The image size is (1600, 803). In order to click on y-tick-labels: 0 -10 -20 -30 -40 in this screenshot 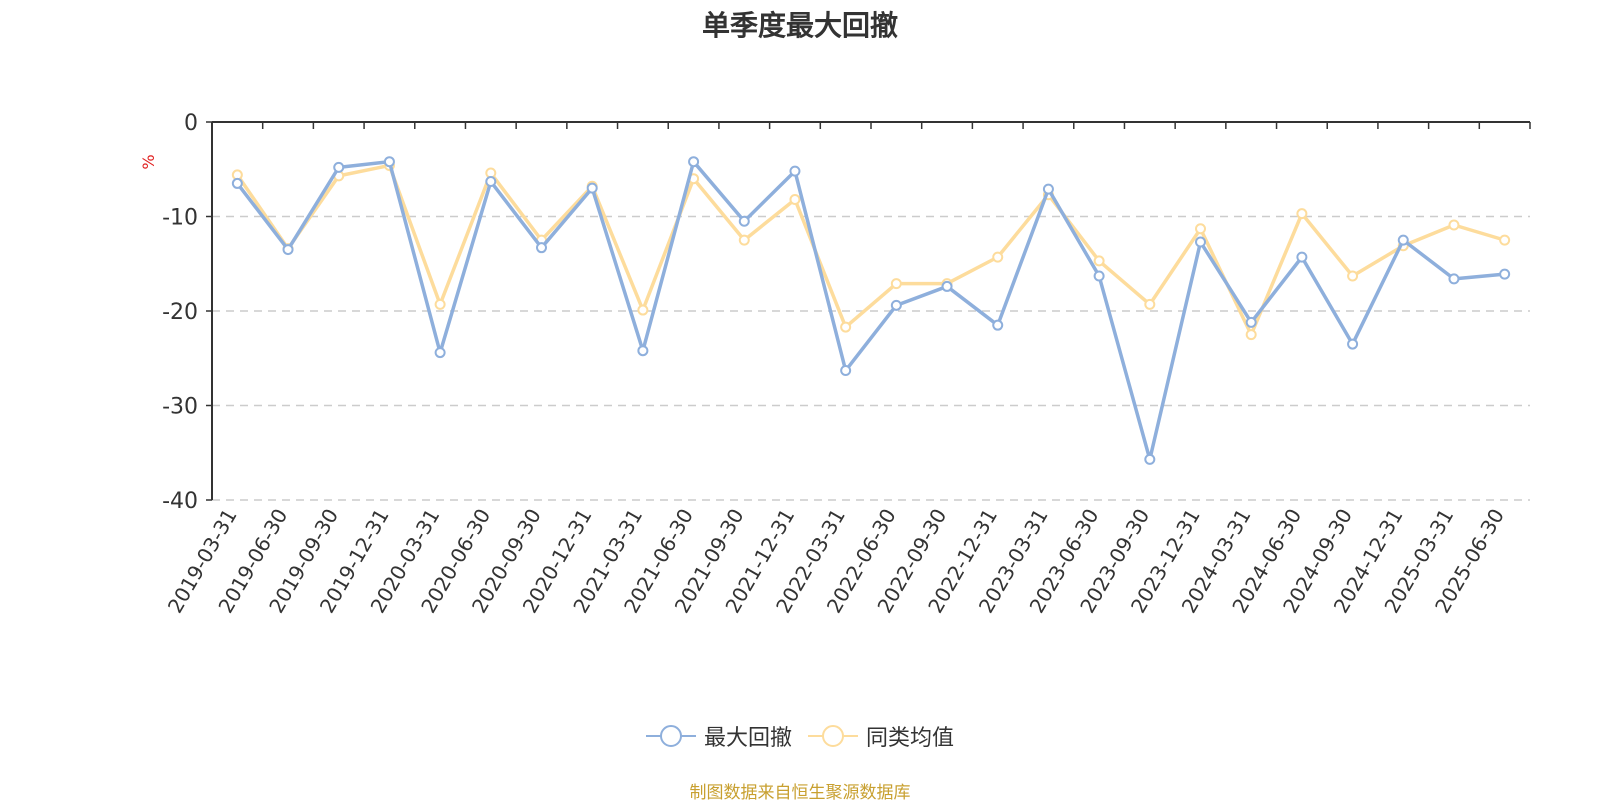, I will do `click(180, 312)`.